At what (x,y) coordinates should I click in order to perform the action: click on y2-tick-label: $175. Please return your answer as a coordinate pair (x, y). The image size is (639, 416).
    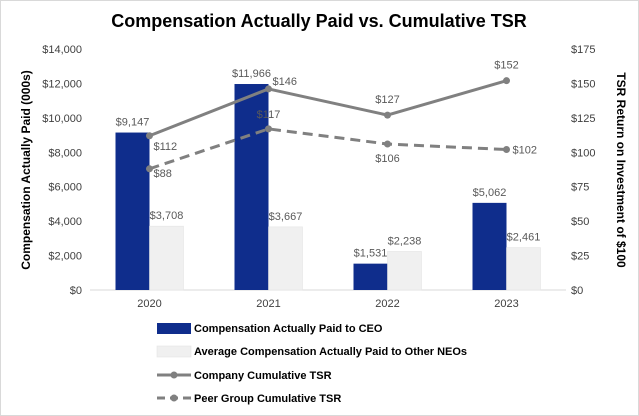
    Looking at the image, I should click on (583, 50).